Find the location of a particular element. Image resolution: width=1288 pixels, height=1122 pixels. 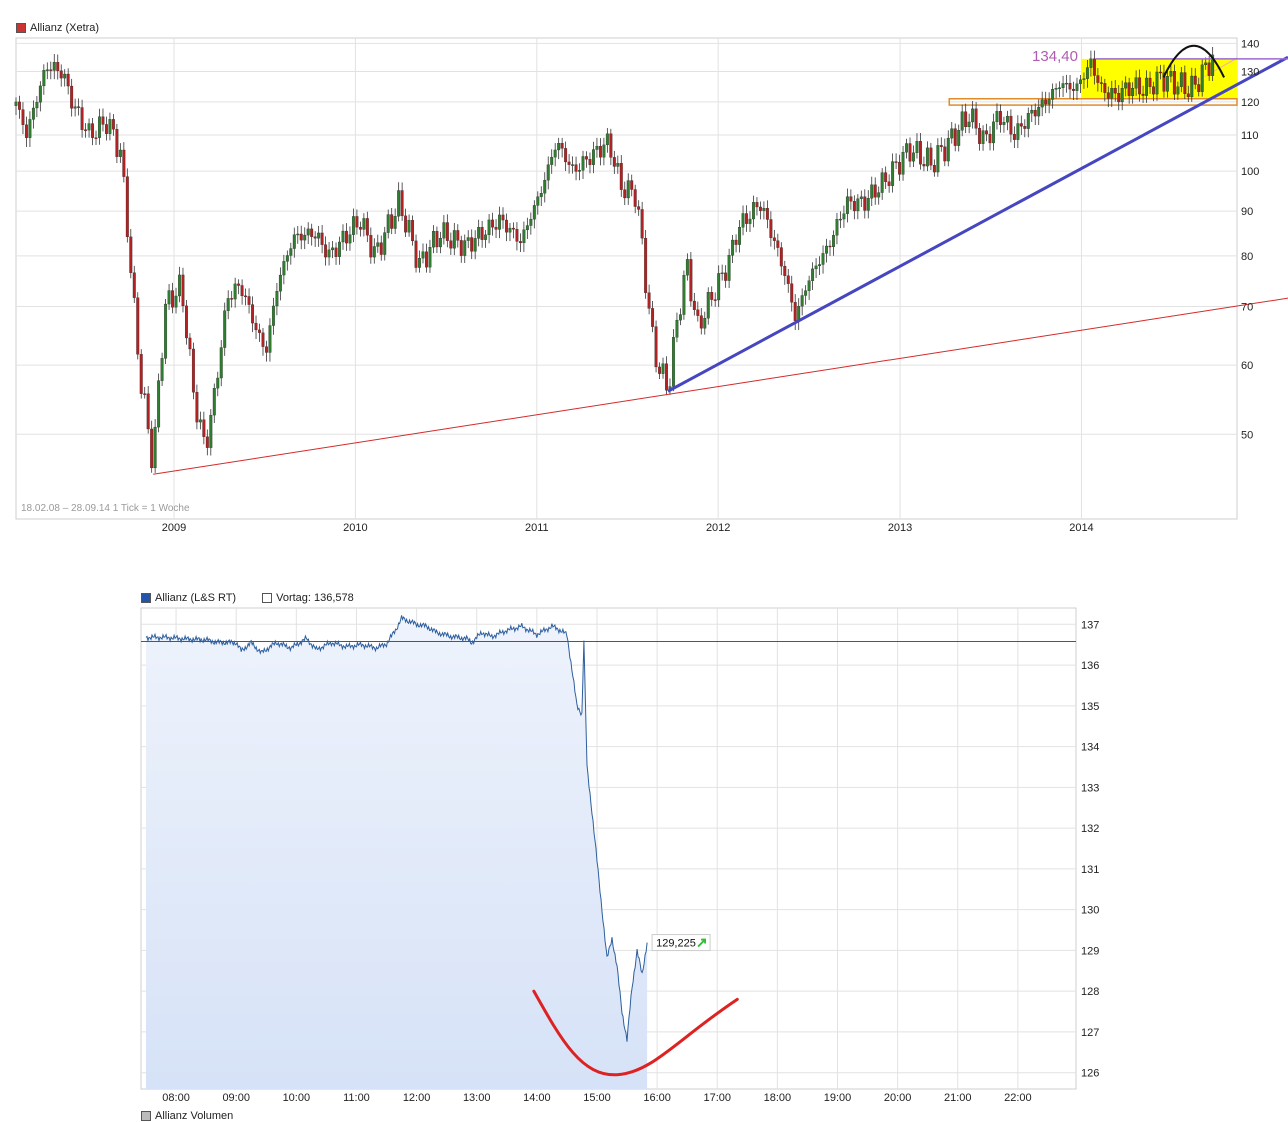

main-legend-label: Allianz (Xetra) is located at coordinates (65, 28).